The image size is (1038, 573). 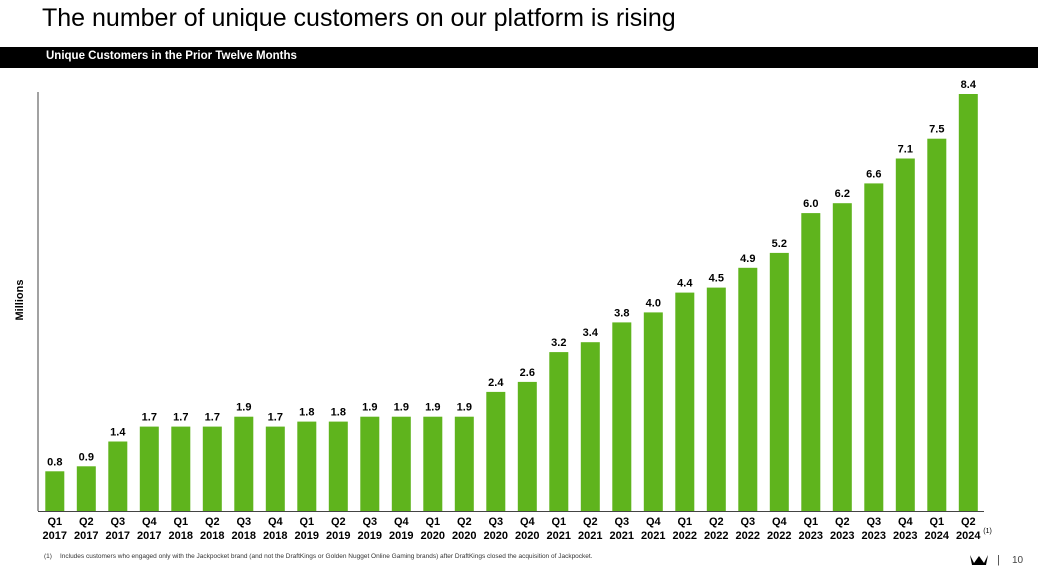 I want to click on data-label: 4.9, so click(x=747, y=259).